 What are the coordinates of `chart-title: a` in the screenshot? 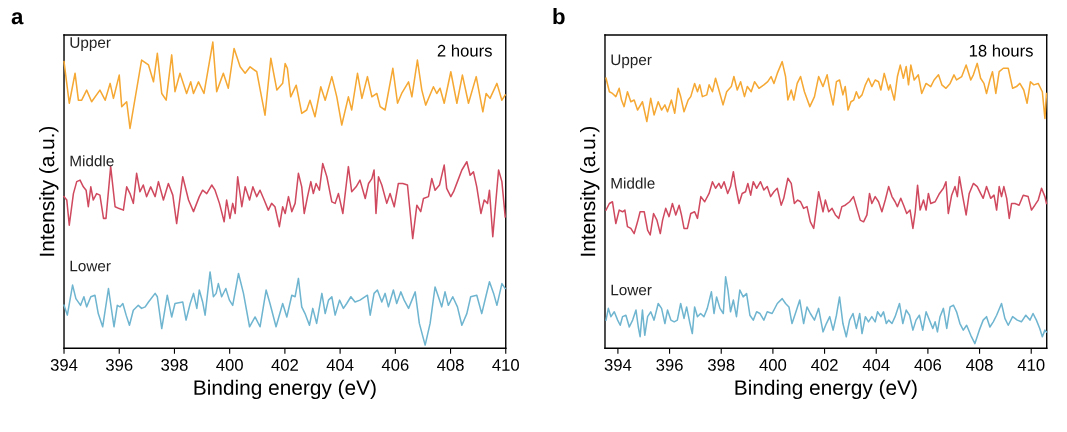 It's located at (17, 18).